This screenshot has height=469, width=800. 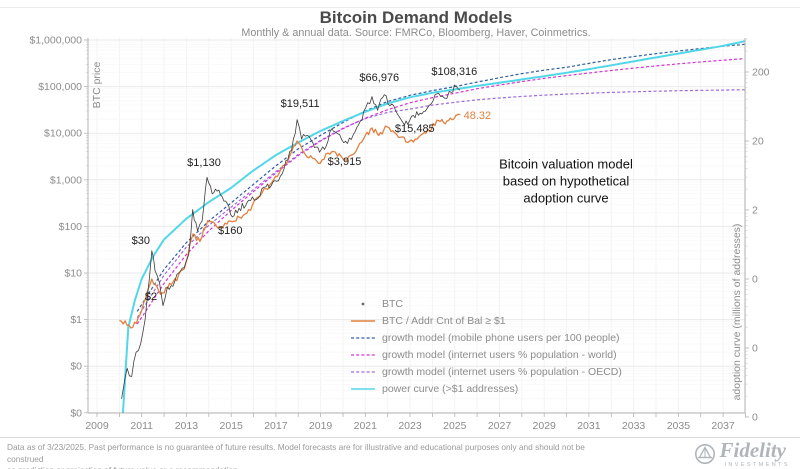 What do you see at coordinates (140, 240) in the screenshot?
I see `price-annotation: $30` at bounding box center [140, 240].